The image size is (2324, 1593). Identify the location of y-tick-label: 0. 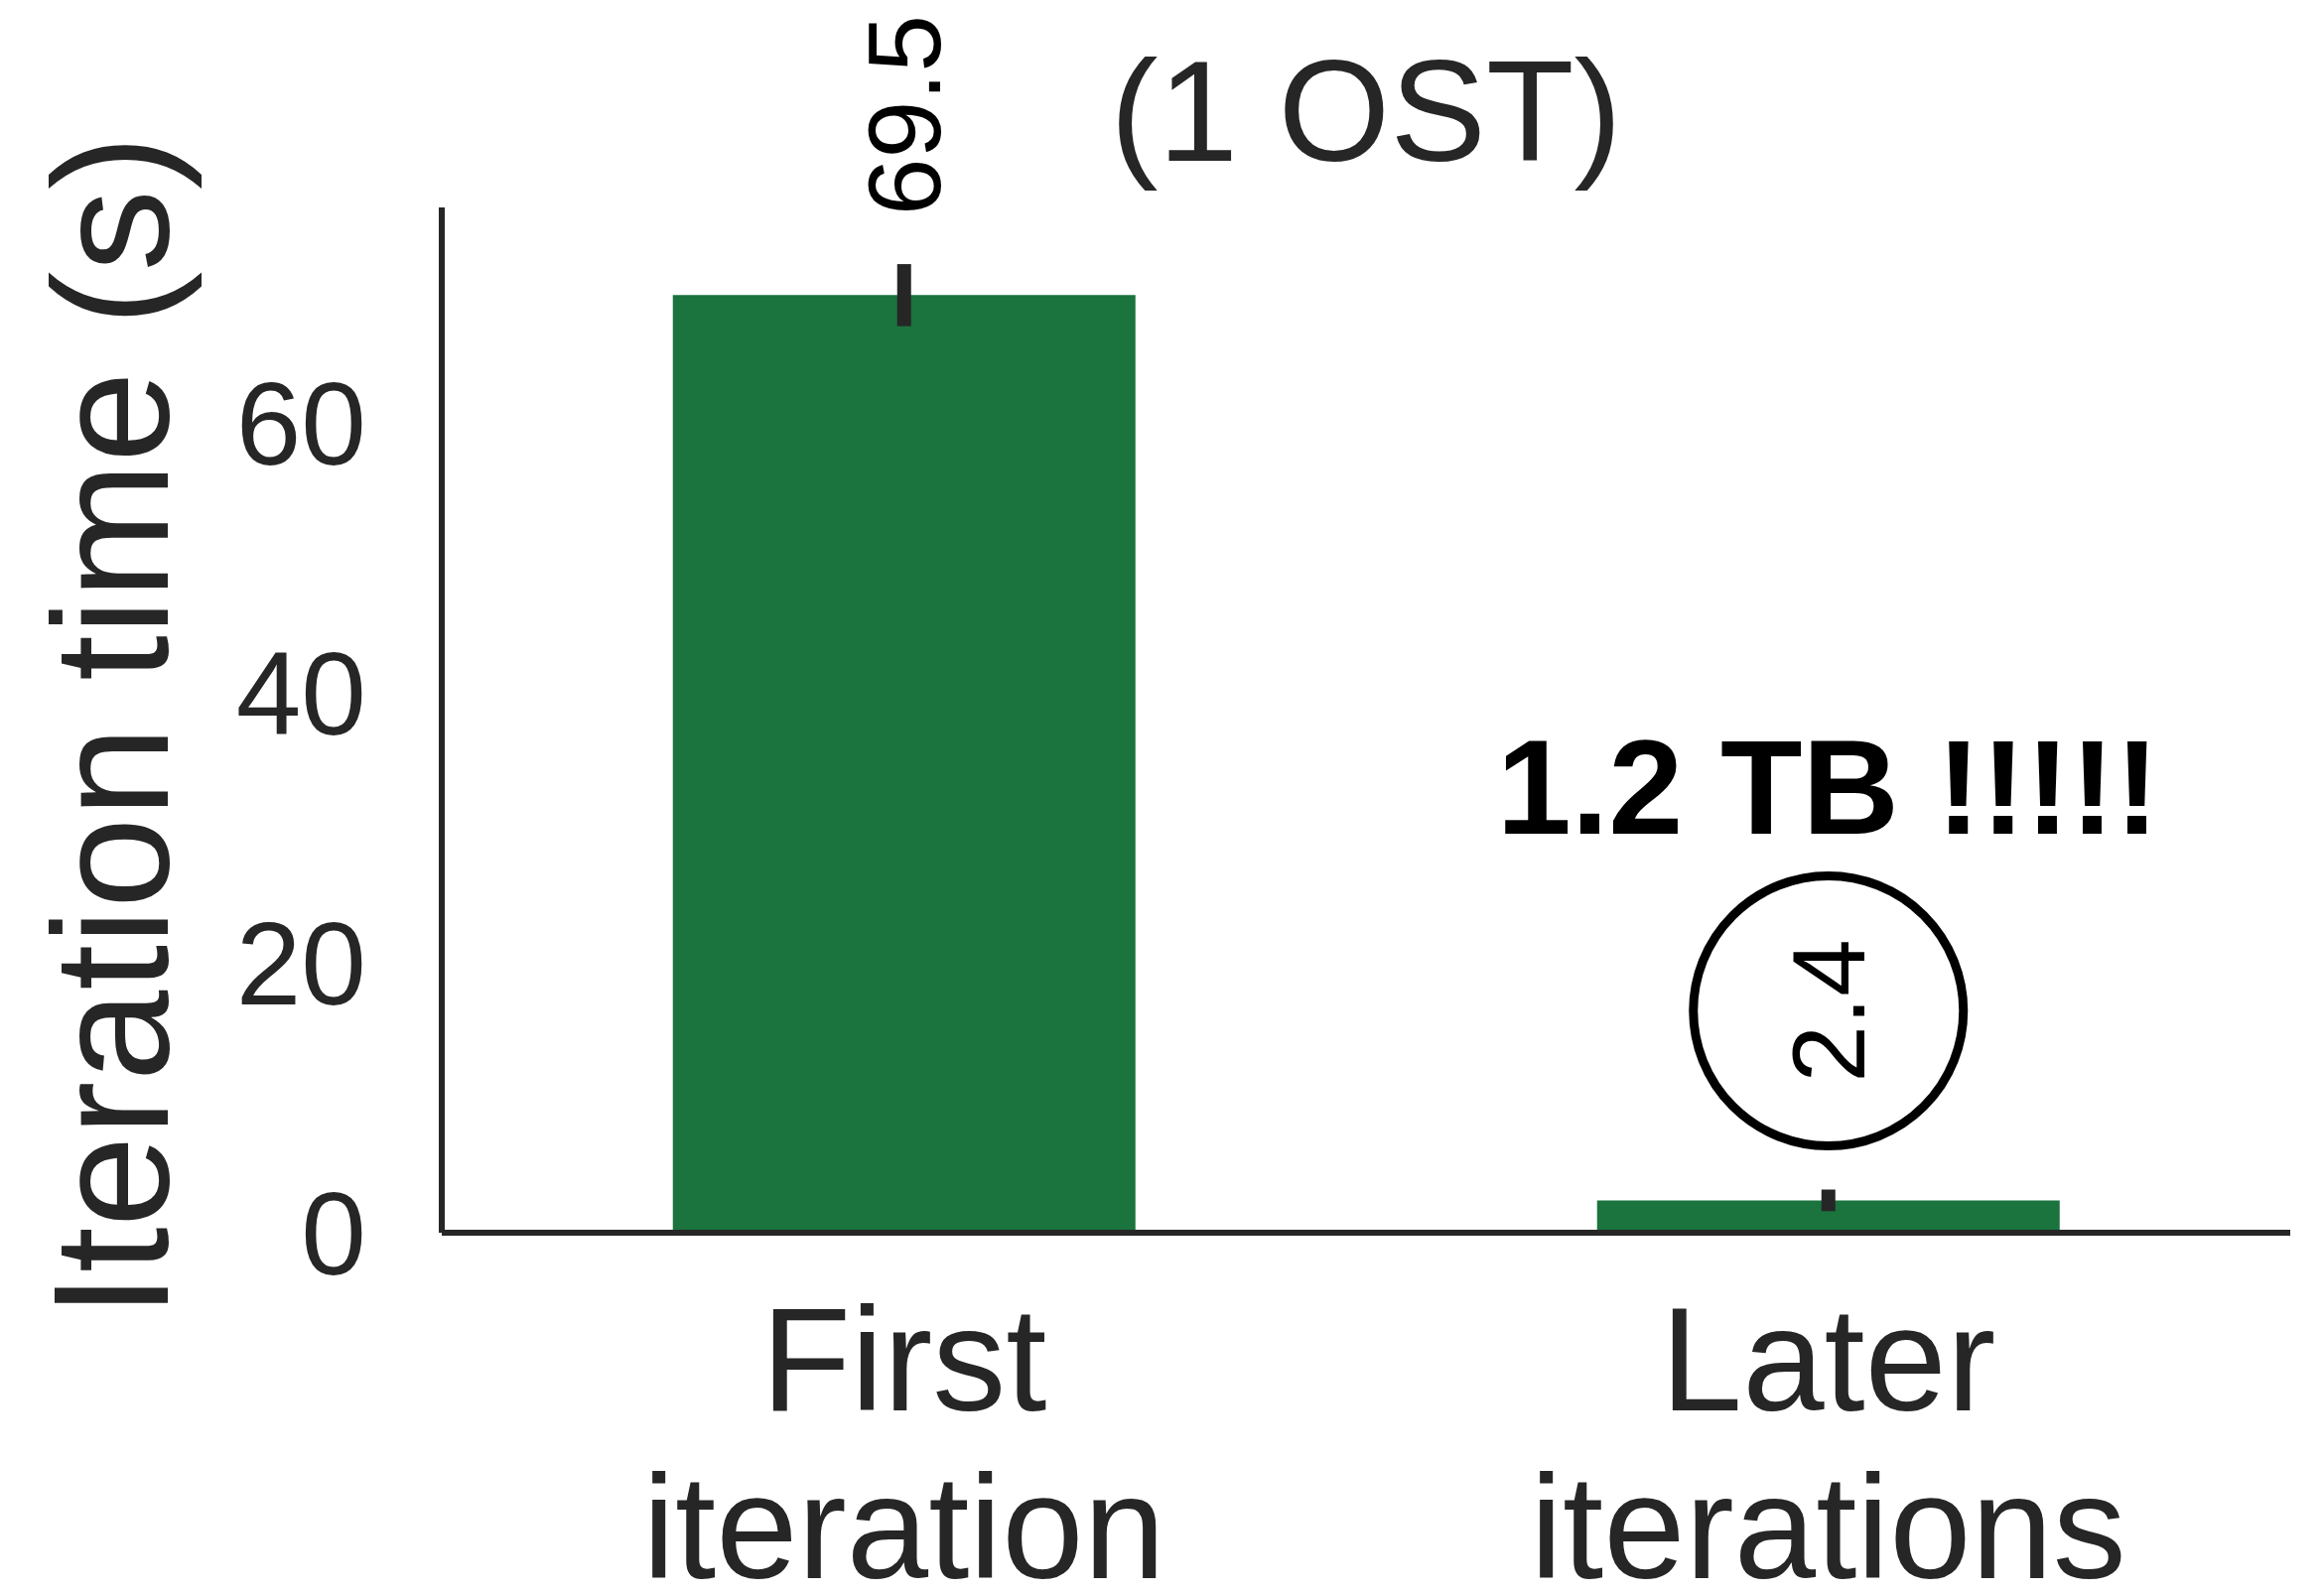
(333, 1233).